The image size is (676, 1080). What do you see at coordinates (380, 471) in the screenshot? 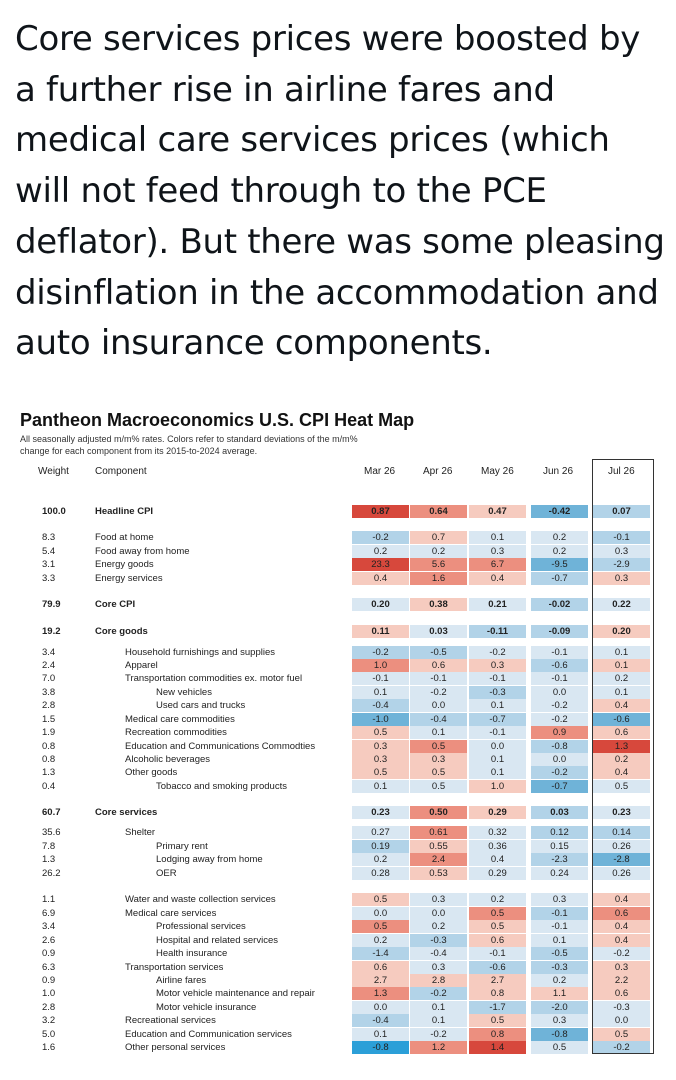
I see `month-header-mar: Mar 26` at bounding box center [380, 471].